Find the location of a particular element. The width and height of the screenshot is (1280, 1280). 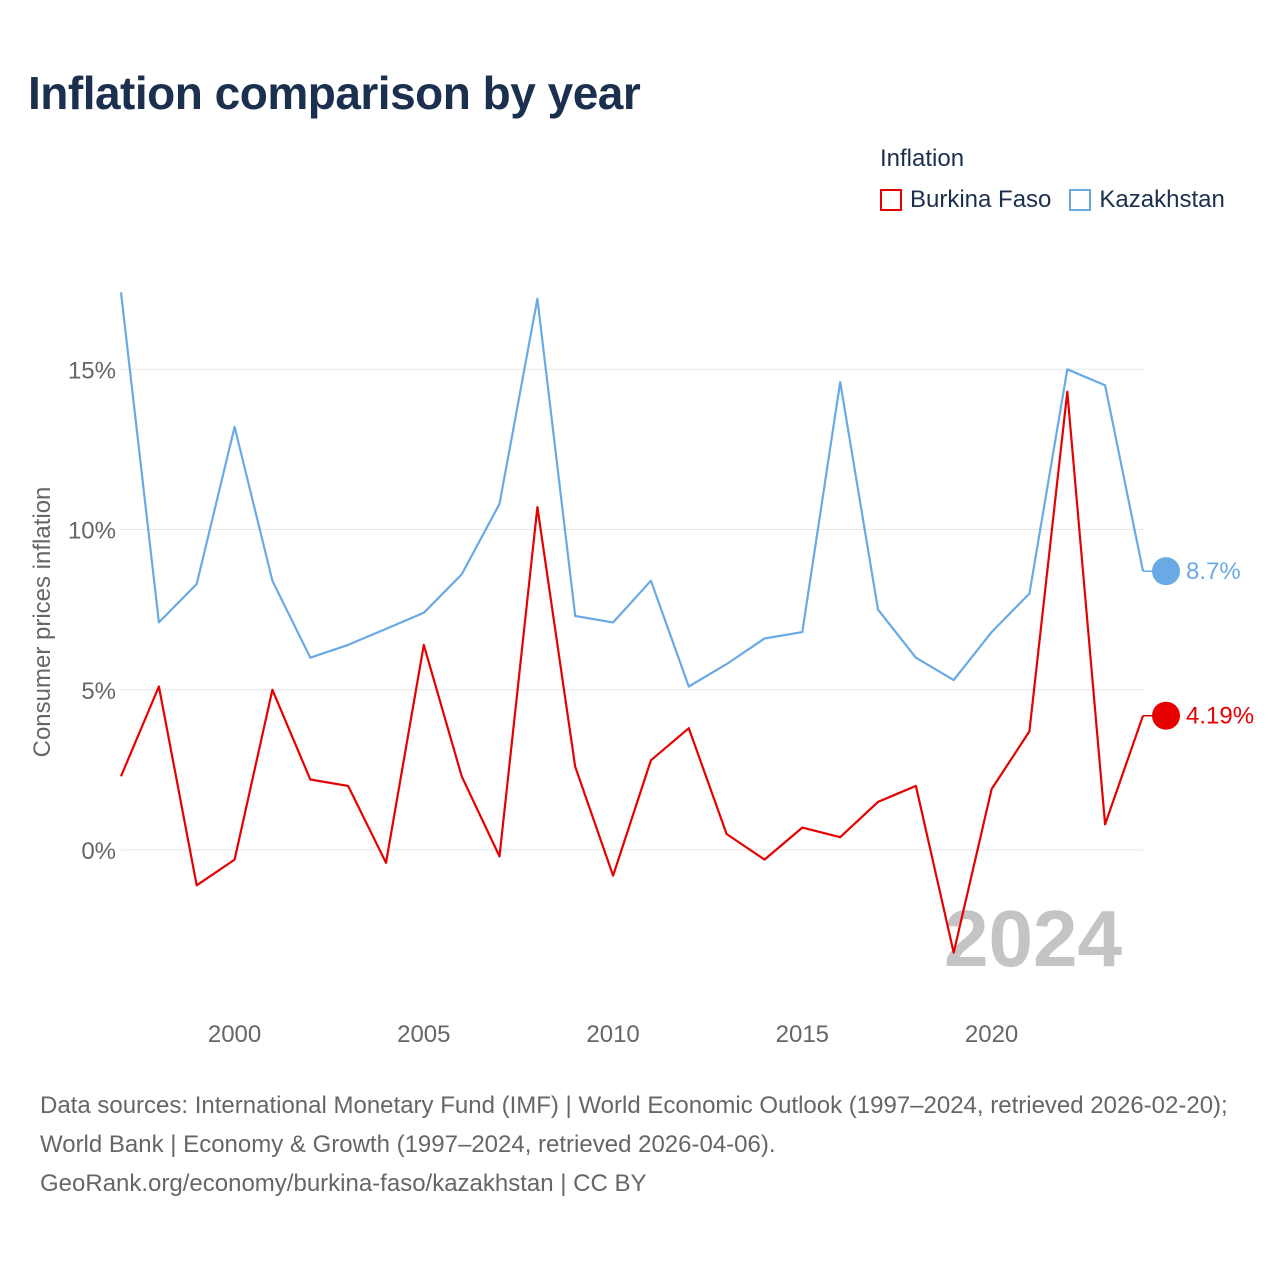

y-tick-label: 0% is located at coordinates (98, 851).